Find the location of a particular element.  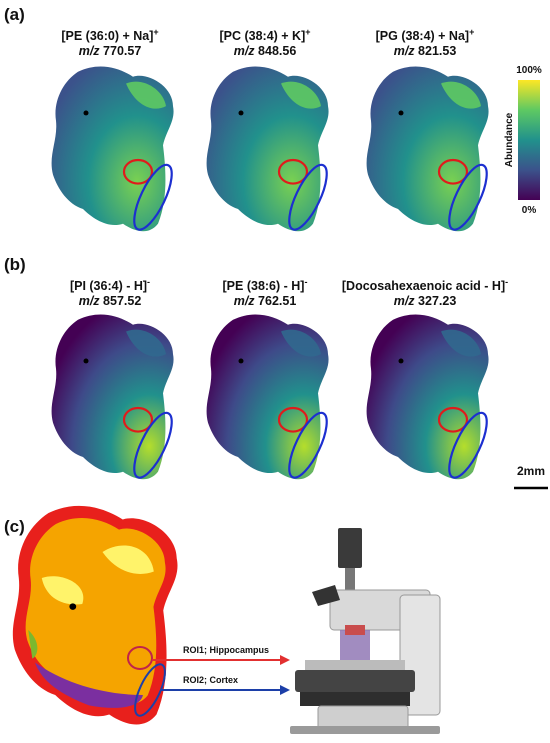

mz-value: m/z 857.52 is located at coordinates (110, 301).